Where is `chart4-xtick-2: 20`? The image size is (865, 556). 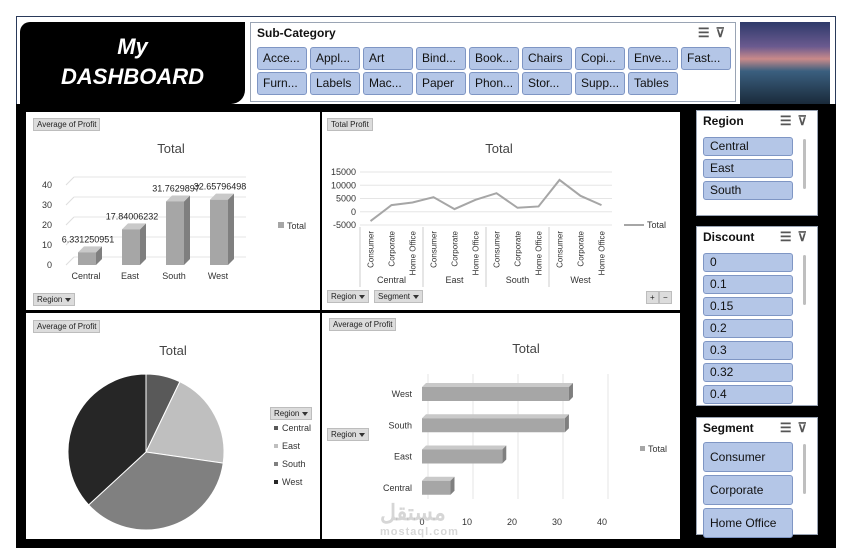
chart4-xtick-2: 20 is located at coordinates (512, 522).